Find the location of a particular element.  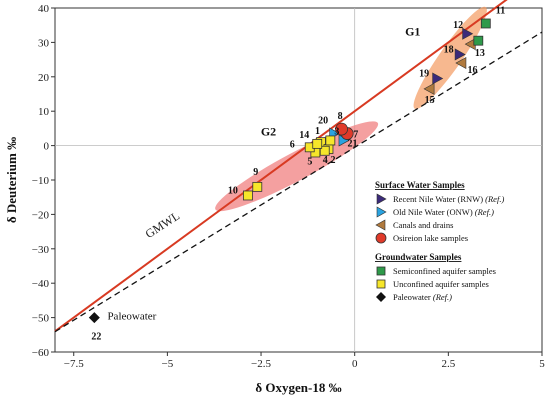

y-tick-label: 10 is located at coordinates (44, 112).